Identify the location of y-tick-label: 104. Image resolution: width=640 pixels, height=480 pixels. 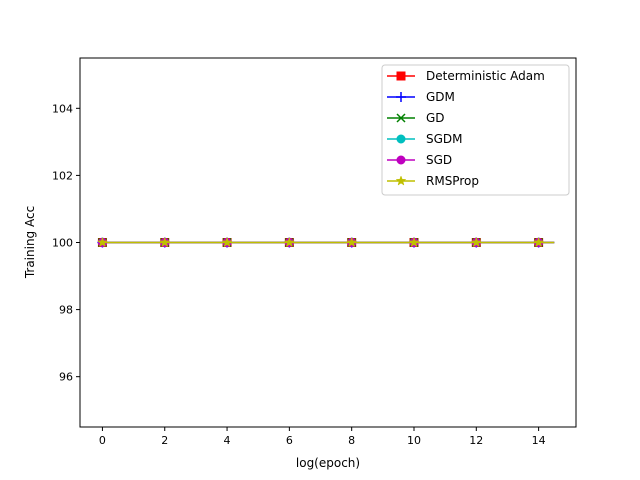
(62, 108).